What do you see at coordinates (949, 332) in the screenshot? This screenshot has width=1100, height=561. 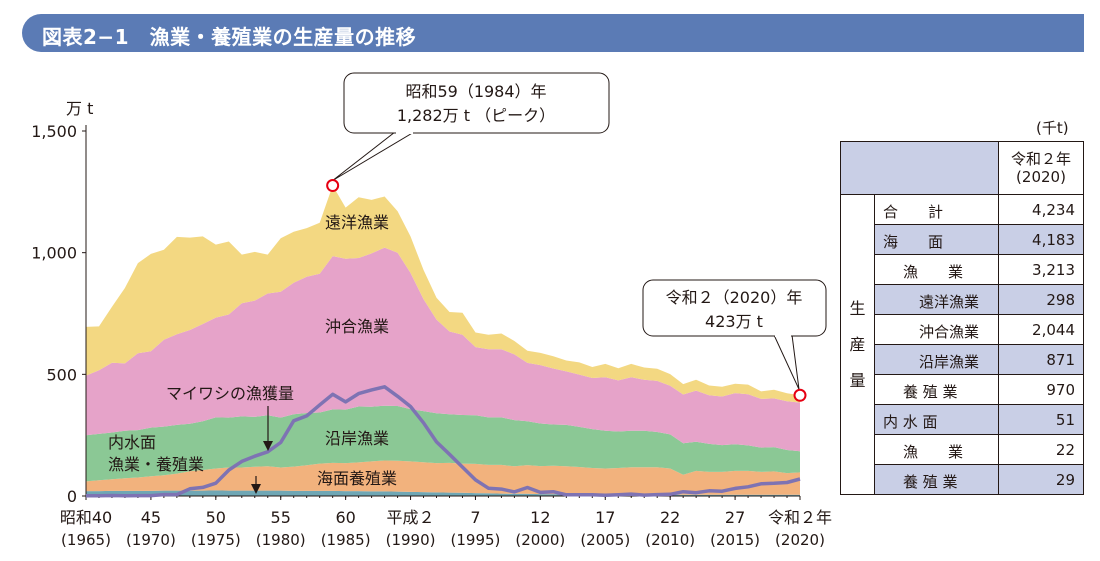 I see `row-label-offshore: 沖合漁業` at bounding box center [949, 332].